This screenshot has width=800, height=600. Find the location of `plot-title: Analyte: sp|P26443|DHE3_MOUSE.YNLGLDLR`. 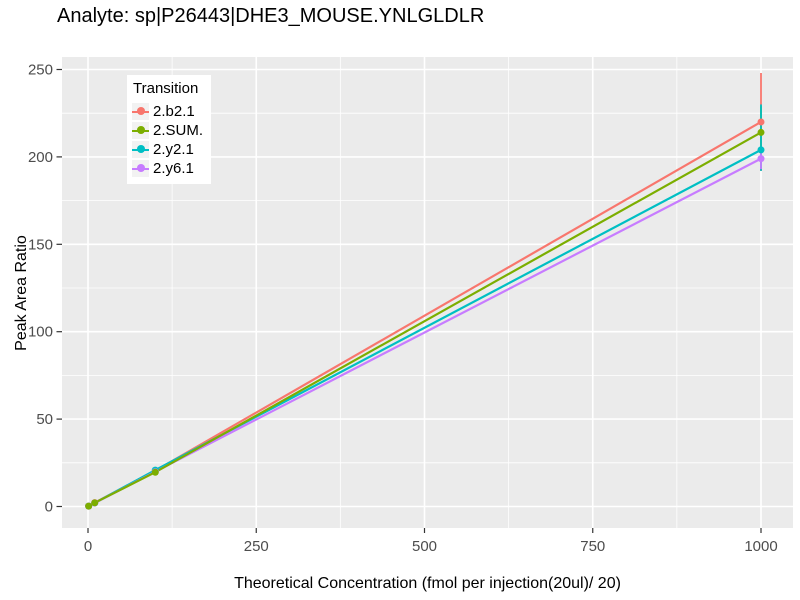

plot-title: Analyte: sp|P26443|DHE3_MOUSE.YNLGLDLR is located at coordinates (271, 16).